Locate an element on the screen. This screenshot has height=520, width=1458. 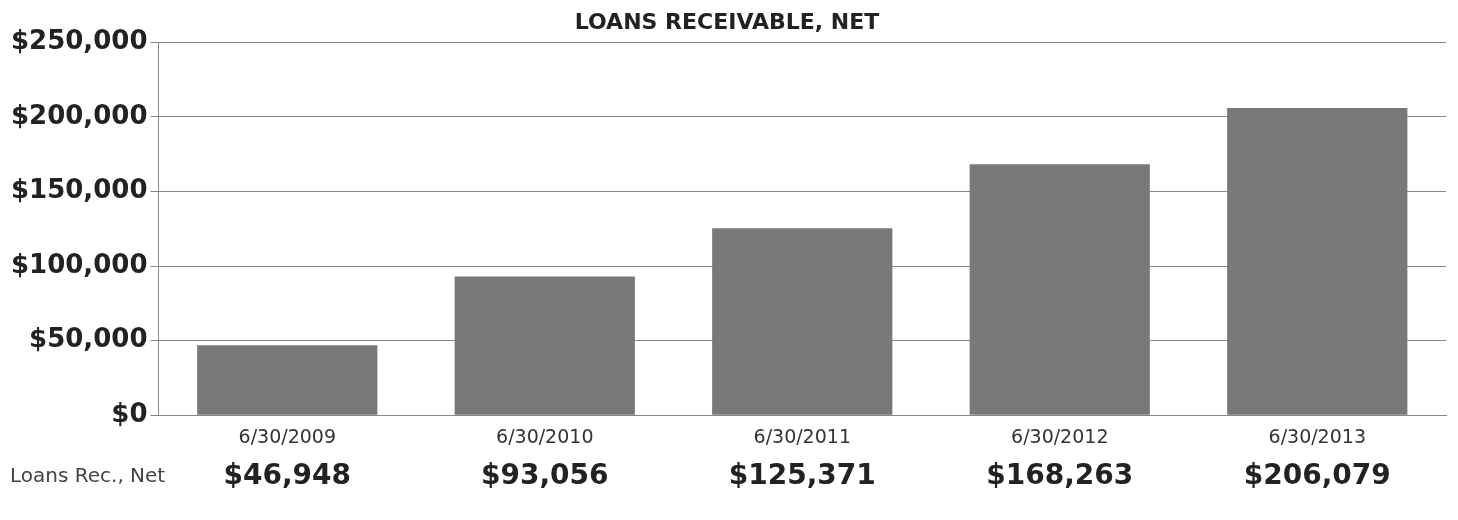
y-tick-label: $200,000 is located at coordinates (79, 114).